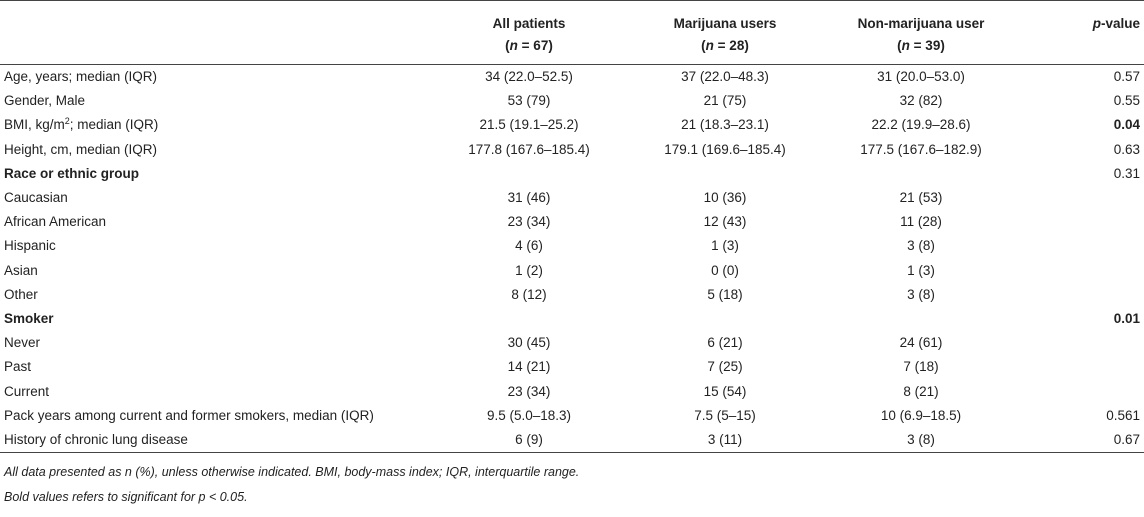 The height and width of the screenshot is (517, 1144). I want to click on cell-marijuana-users: 5 (18), so click(725, 294).